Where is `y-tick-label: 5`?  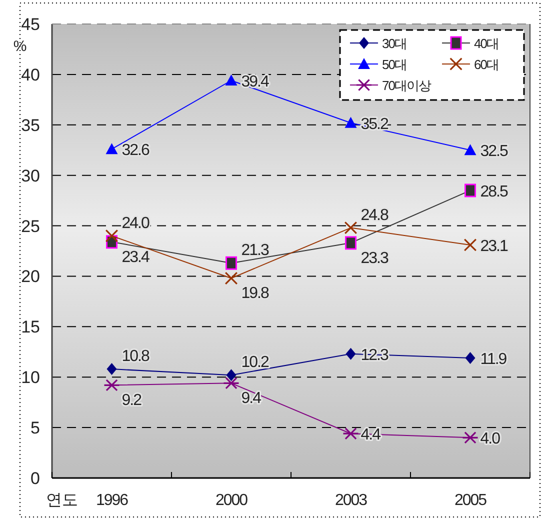
y-tick-label: 5 is located at coordinates (35, 428).